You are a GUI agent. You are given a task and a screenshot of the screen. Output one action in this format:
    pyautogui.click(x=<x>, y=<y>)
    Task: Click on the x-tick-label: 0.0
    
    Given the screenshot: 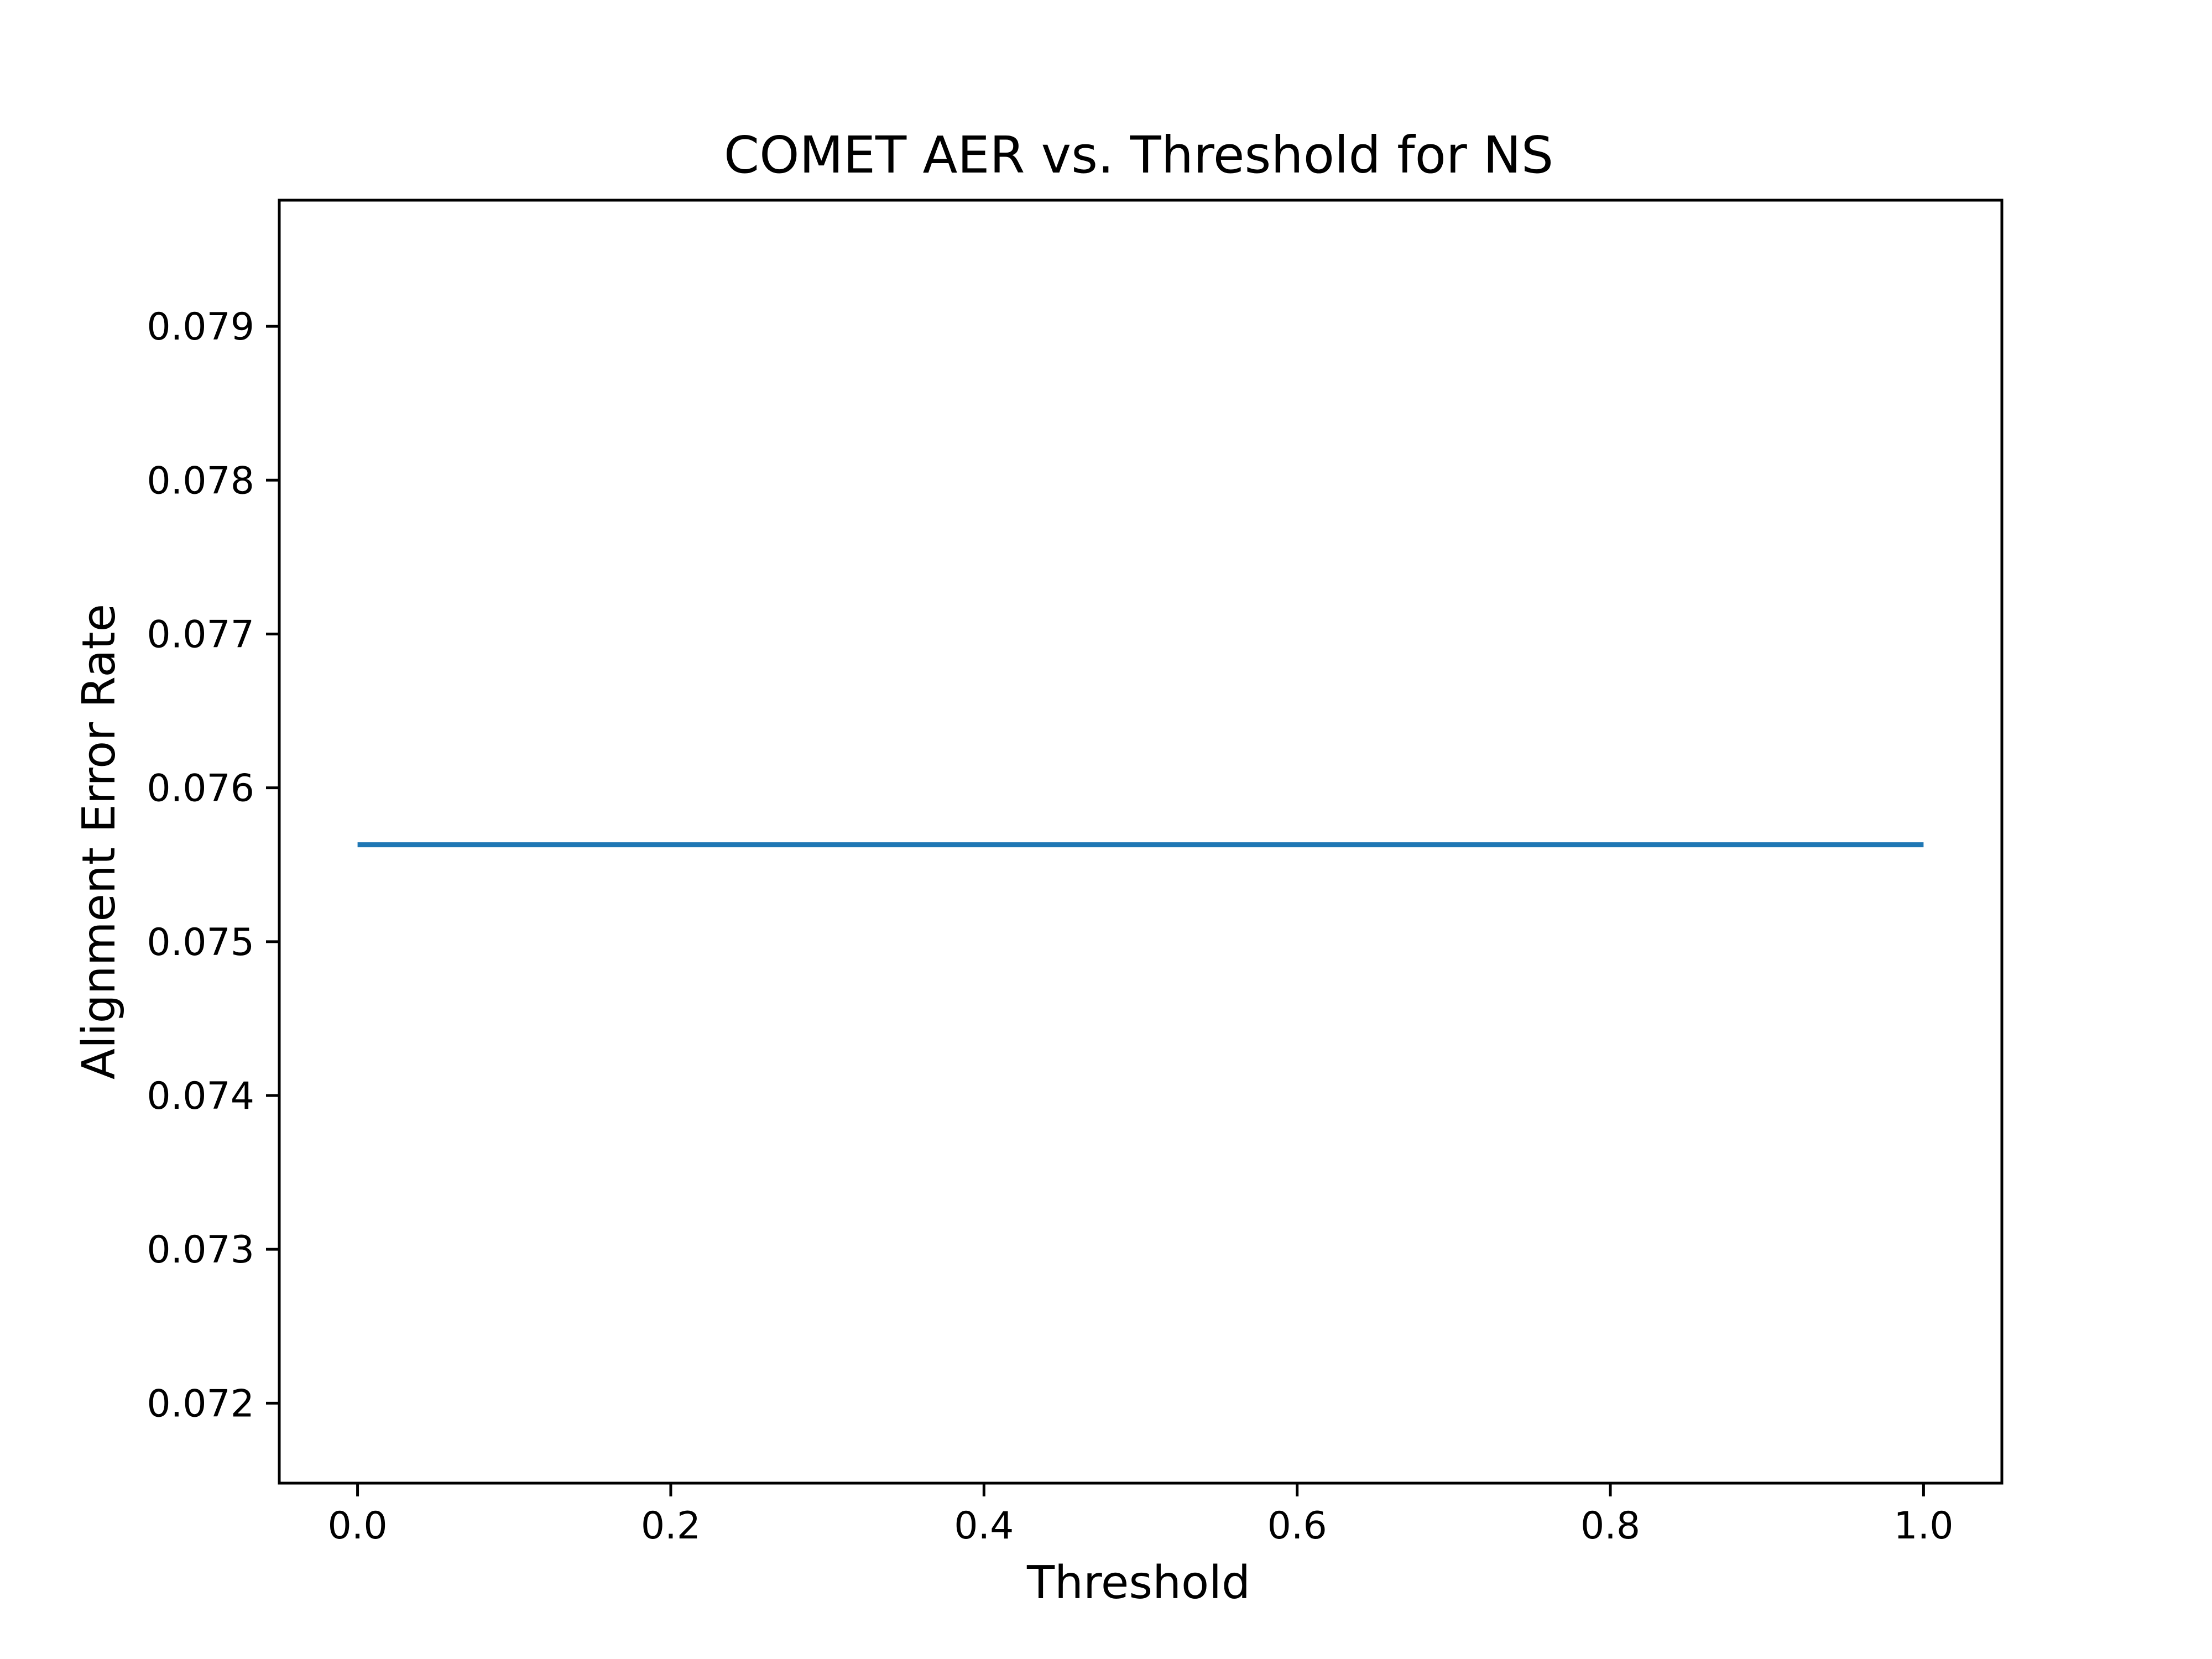 What is the action you would take?
    pyautogui.click(x=358, y=1526)
    